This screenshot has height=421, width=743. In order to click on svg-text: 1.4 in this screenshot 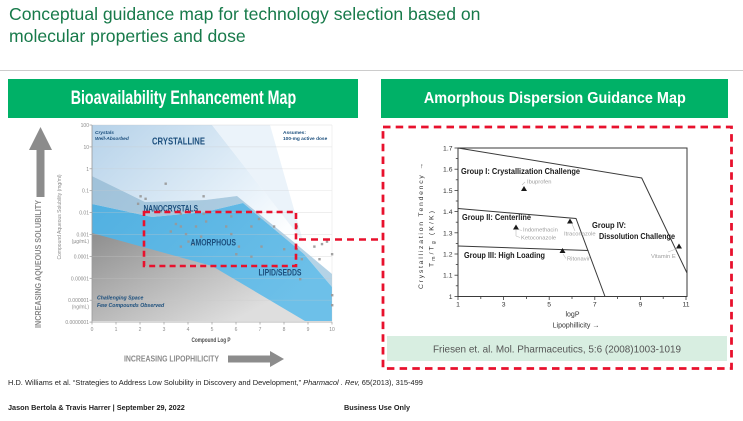, I will do `click(448, 212)`.